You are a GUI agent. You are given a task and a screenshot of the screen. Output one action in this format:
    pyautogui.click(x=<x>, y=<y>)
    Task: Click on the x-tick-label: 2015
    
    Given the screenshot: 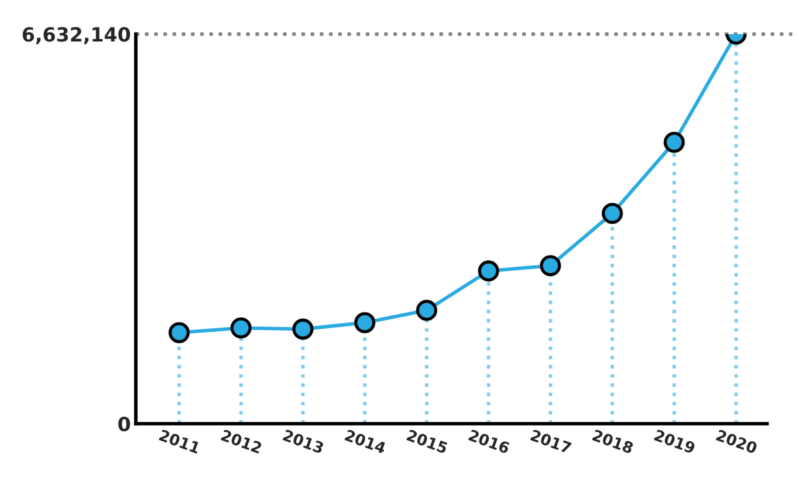 What is the action you would take?
    pyautogui.click(x=427, y=441)
    